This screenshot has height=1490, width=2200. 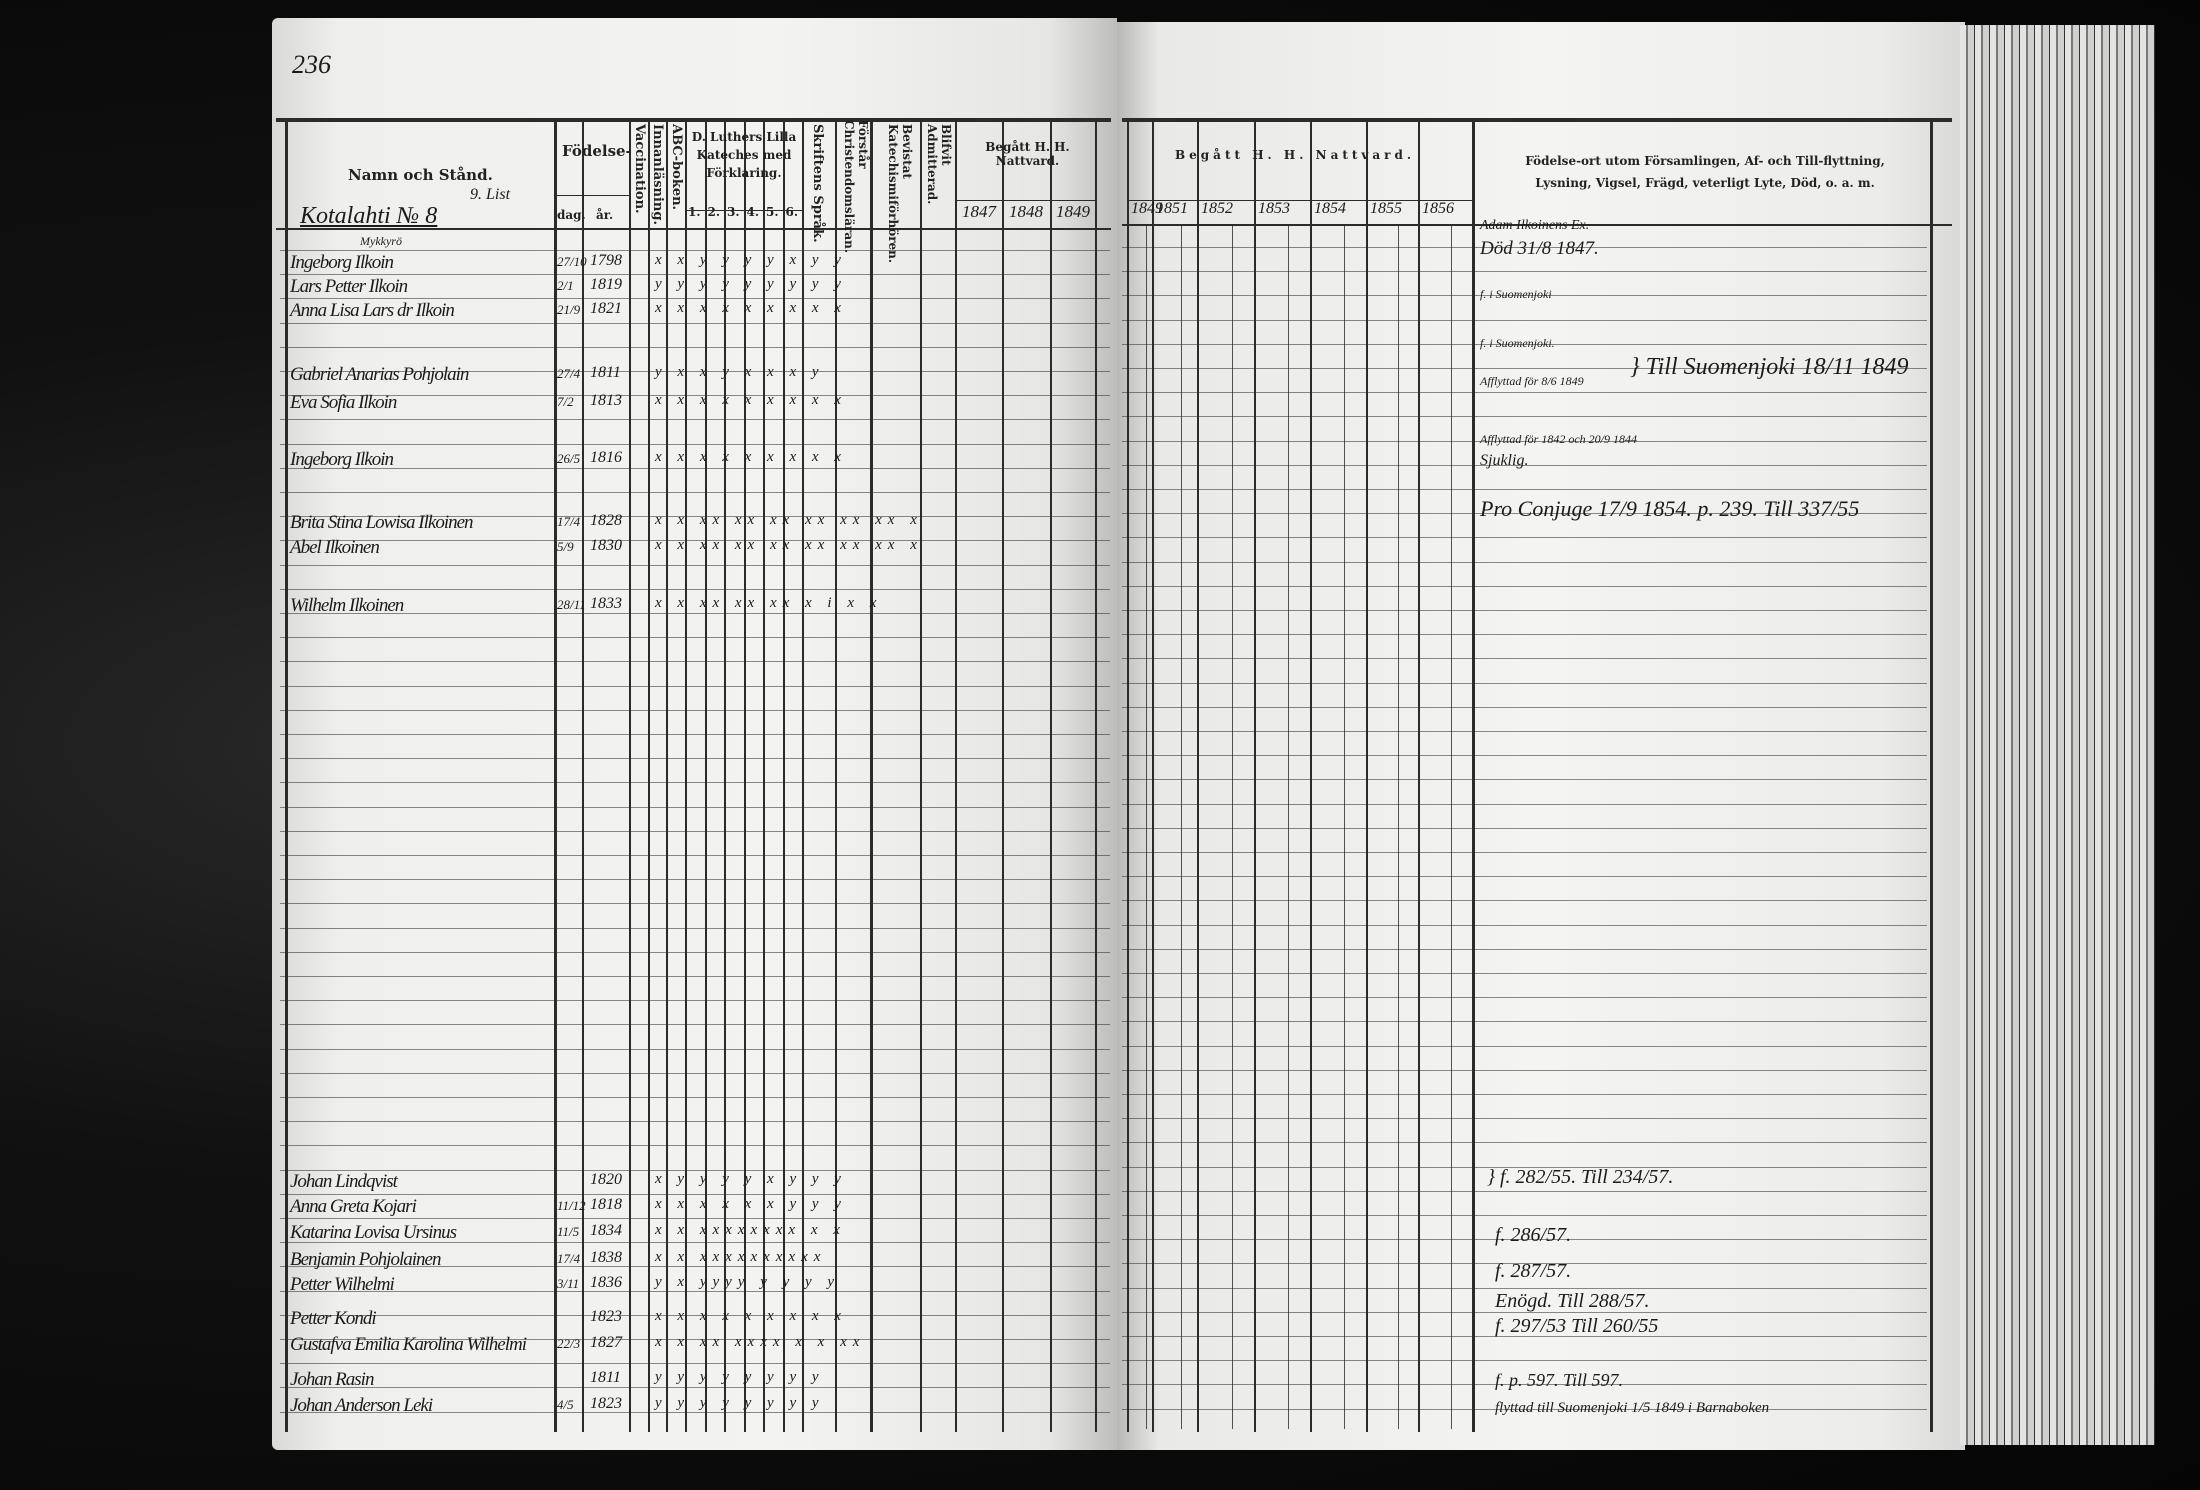 What do you see at coordinates (382, 522) in the screenshot?
I see `entry-name: Brita Stina Lowisa Ilkoinen` at bounding box center [382, 522].